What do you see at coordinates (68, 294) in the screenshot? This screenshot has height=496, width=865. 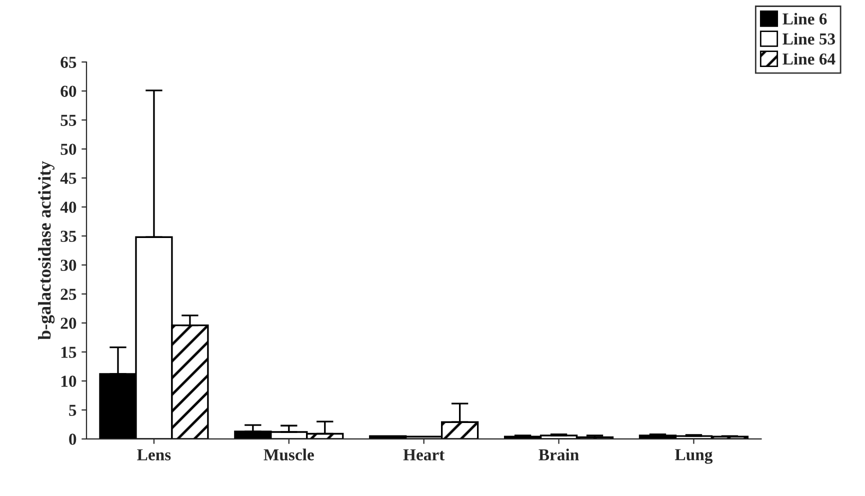 I see `y-tick-label: 25` at bounding box center [68, 294].